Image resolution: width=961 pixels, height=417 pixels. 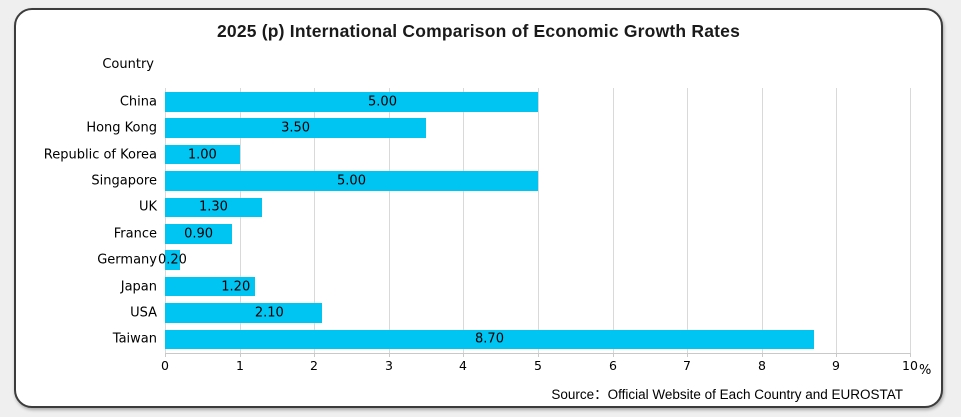 I want to click on category-label-taiwan: Taiwan, so click(x=134, y=339).